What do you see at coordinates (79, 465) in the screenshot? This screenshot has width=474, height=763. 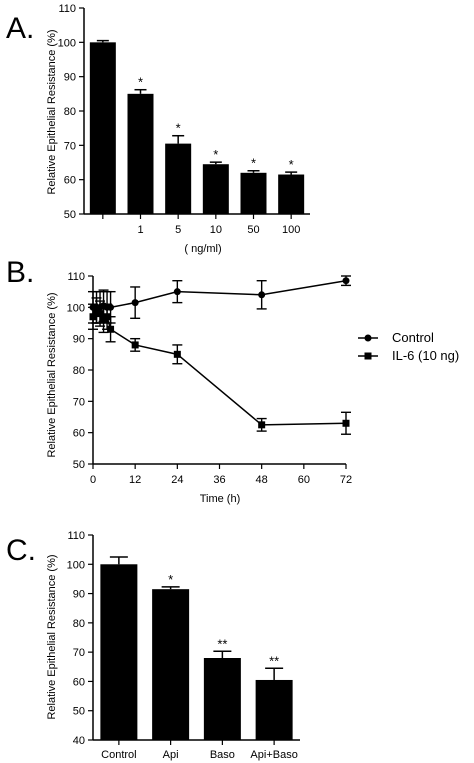 I see `panel-b-y-tick-label: 50` at bounding box center [79, 465].